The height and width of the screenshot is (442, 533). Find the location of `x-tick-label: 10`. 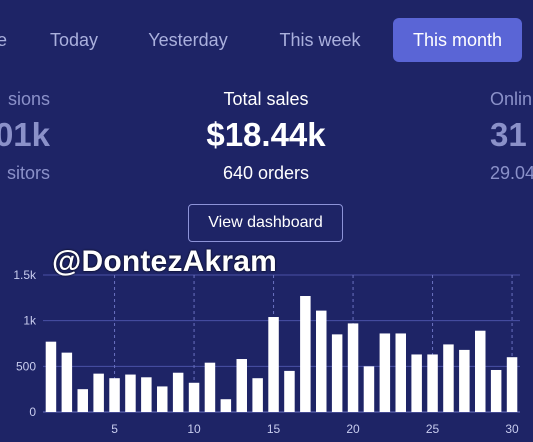

x-tick-label: 10 is located at coordinates (194, 429).